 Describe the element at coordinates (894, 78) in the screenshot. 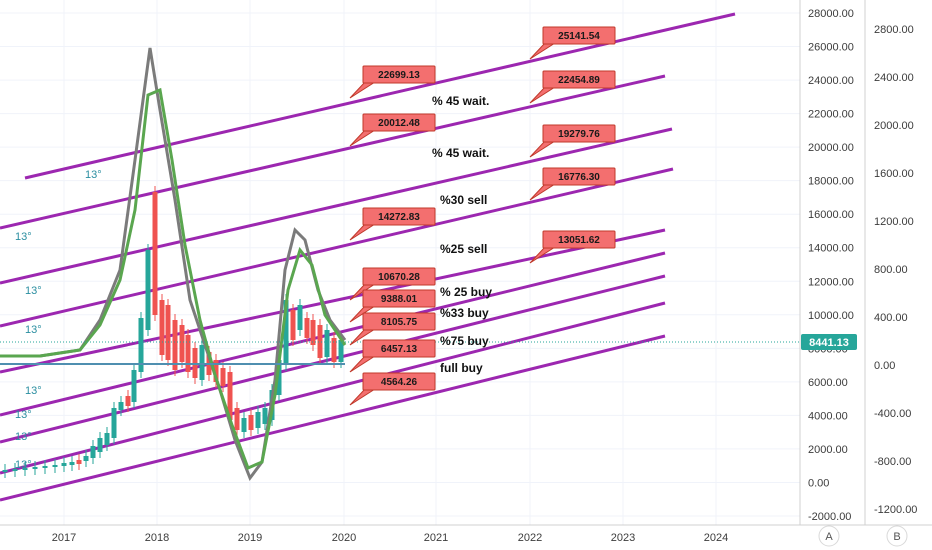

I see `right-tick-label: 2400.00` at that location.